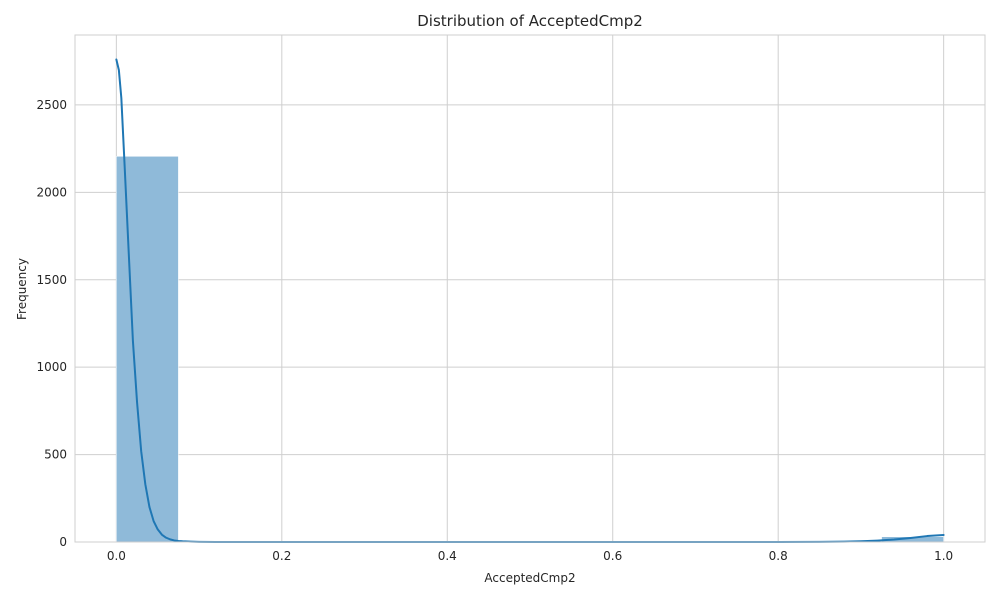 This screenshot has height=600, width=1000. What do you see at coordinates (530, 21) in the screenshot?
I see `chart-title: Distribution of AcceptedCmp2` at bounding box center [530, 21].